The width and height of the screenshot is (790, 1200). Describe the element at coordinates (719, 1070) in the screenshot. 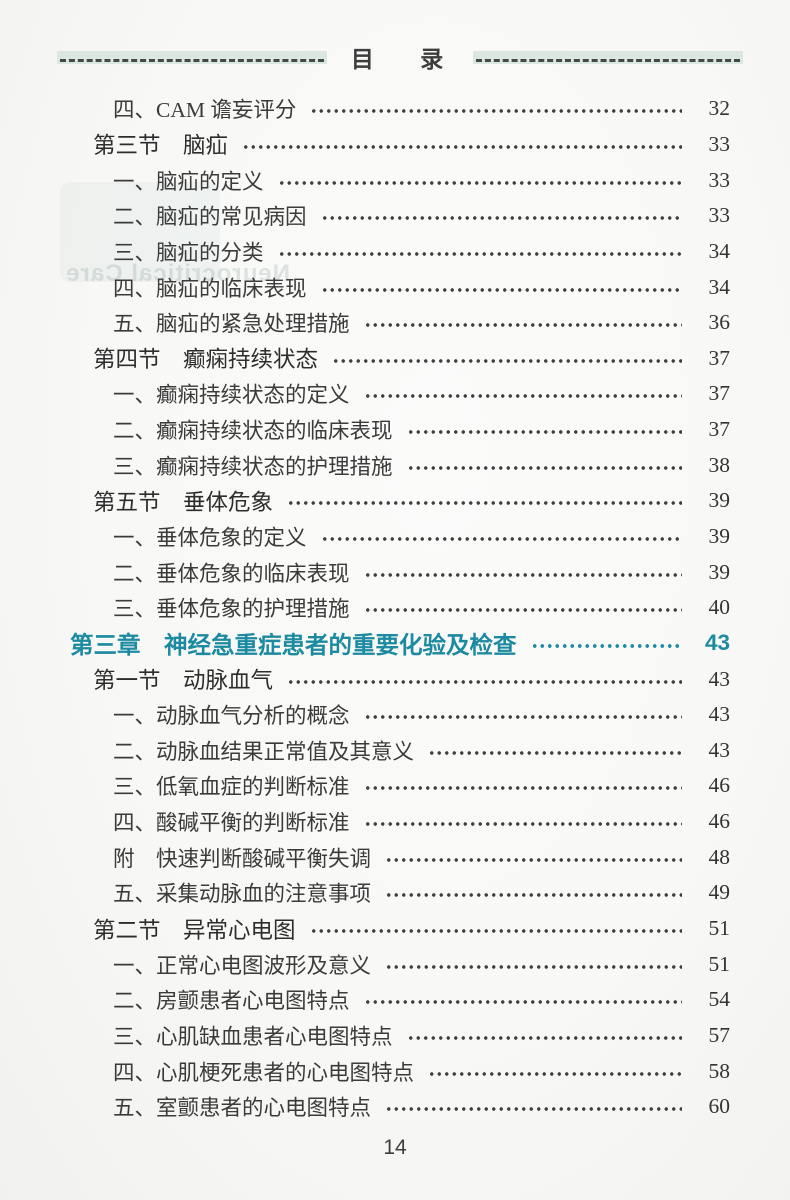

I see `toc-entry-page: 58` at that location.